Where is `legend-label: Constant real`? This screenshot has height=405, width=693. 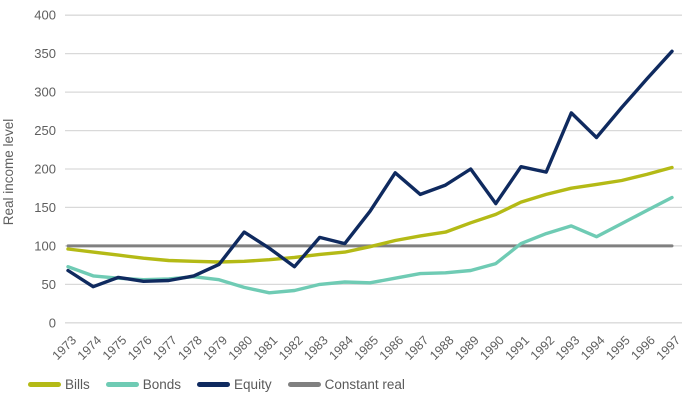 legend-label: Constant real is located at coordinates (364, 384).